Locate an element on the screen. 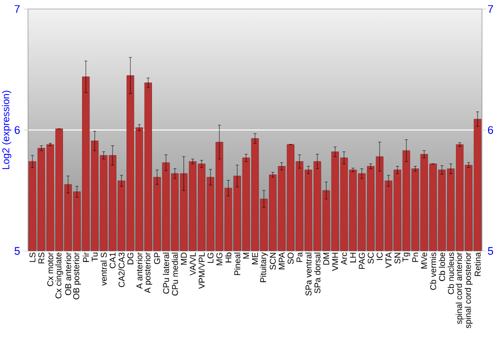  x-tick-label: Cb vermis is located at coordinates (433, 271).